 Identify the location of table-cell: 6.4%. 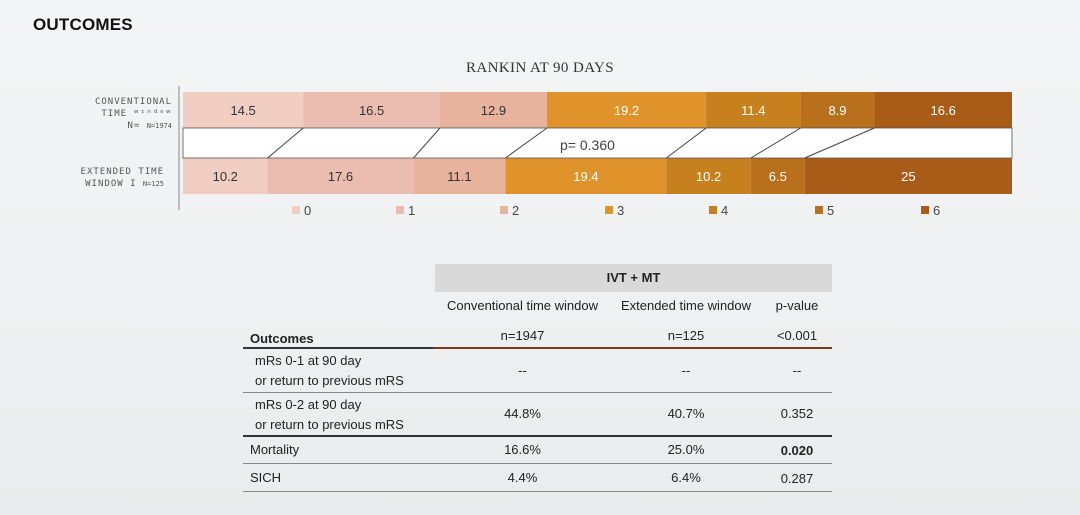
(686, 477).